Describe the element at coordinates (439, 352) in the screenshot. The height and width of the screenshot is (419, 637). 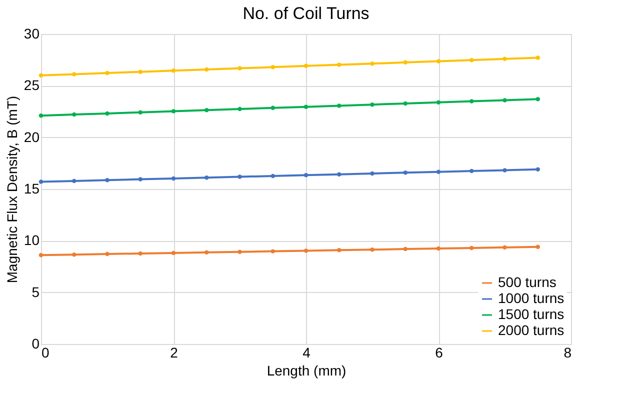
I see `x-tick-label: 6` at that location.